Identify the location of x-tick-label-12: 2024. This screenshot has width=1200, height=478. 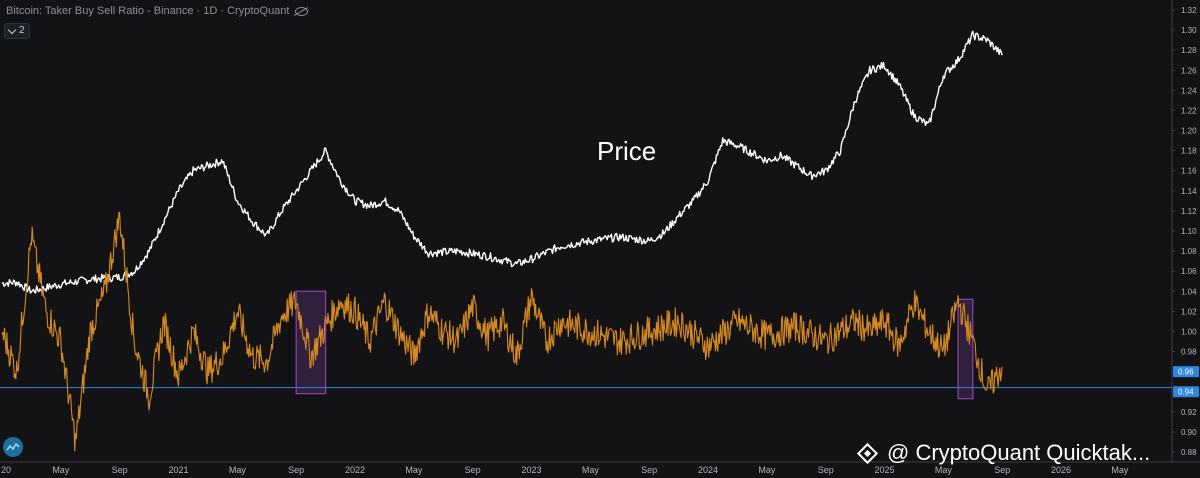
(708, 470).